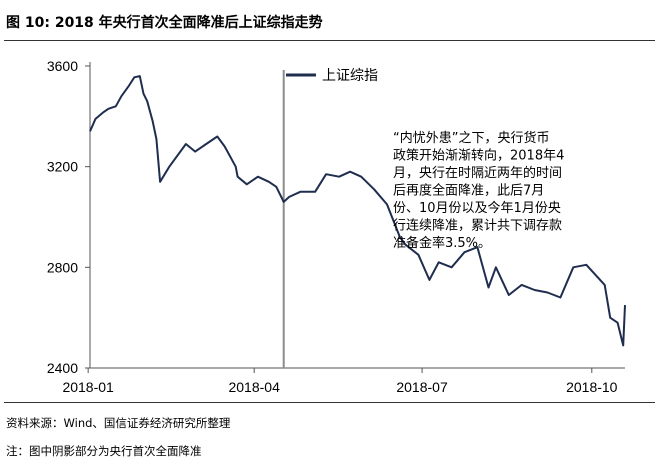 This screenshot has height=468, width=659. What do you see at coordinates (62, 66) in the screenshot?
I see `y-tick-label: 3600` at bounding box center [62, 66].